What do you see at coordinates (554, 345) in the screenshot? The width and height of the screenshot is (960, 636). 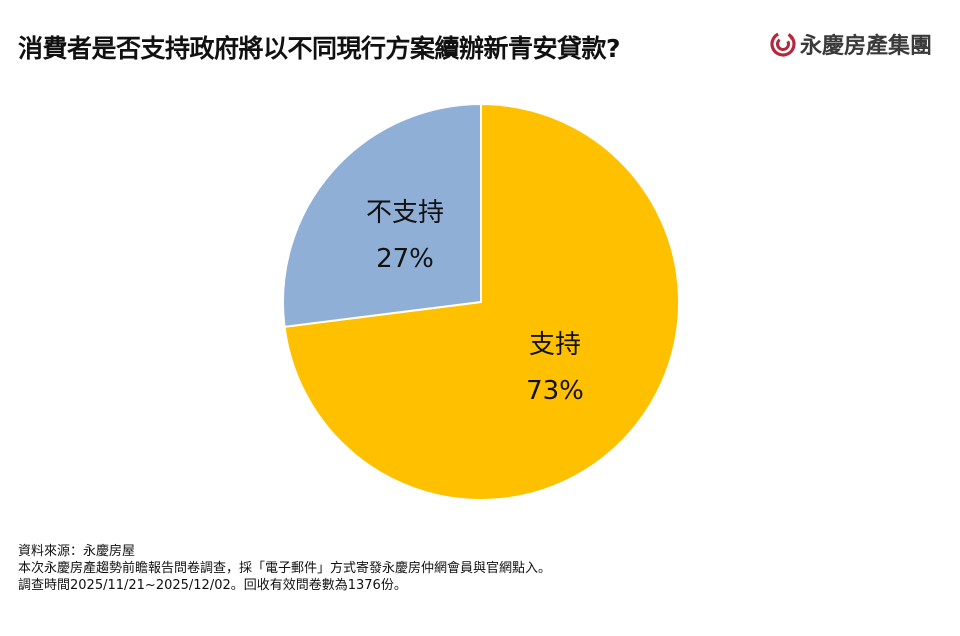 I see `slice-label-support-name: 支持` at bounding box center [554, 345].